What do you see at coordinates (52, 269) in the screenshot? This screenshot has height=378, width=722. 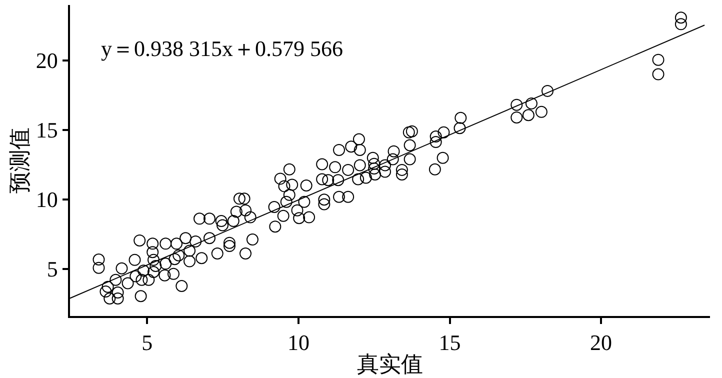 I see `y-tick-label: 5` at bounding box center [52, 269].